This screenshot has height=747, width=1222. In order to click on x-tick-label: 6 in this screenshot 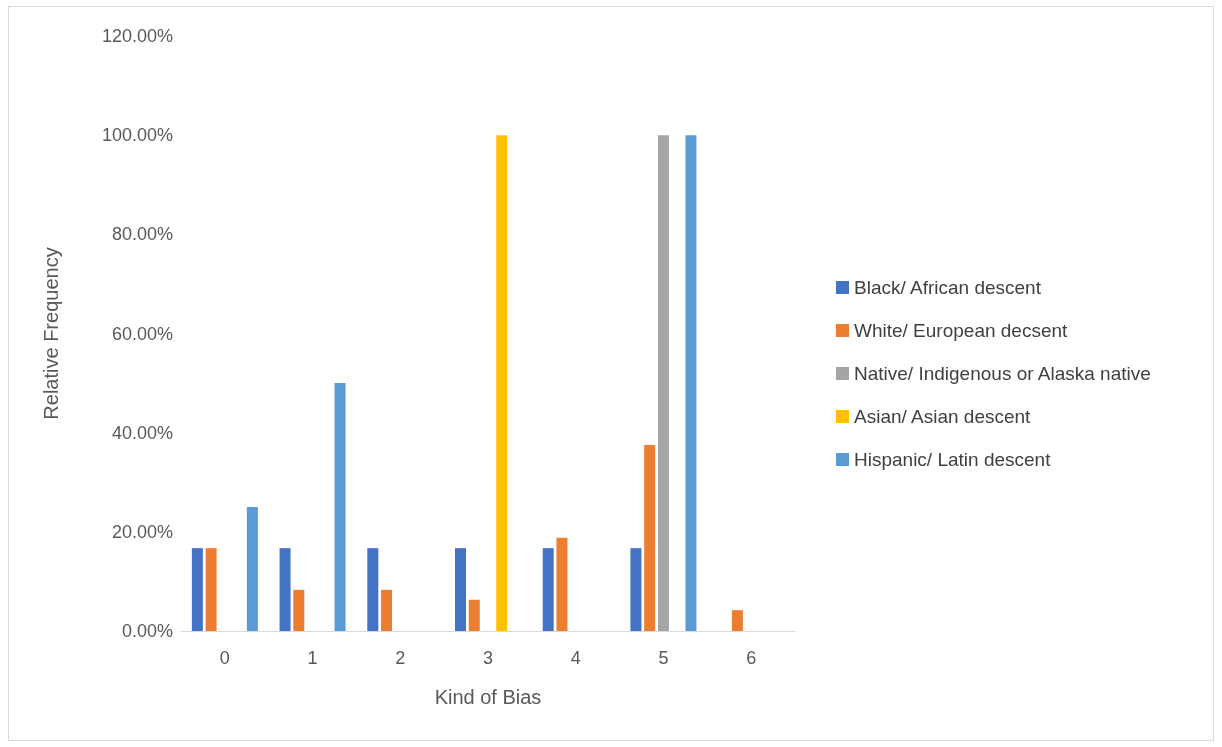, I will do `click(751, 658)`.